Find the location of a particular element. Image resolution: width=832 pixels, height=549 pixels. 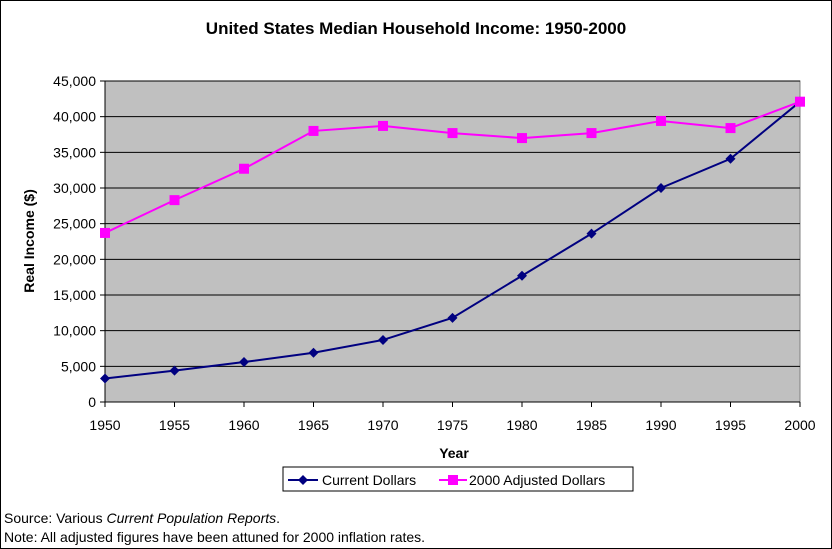

legend-label-adjusted: 2000 Adjusted Dollars is located at coordinates (537, 480).